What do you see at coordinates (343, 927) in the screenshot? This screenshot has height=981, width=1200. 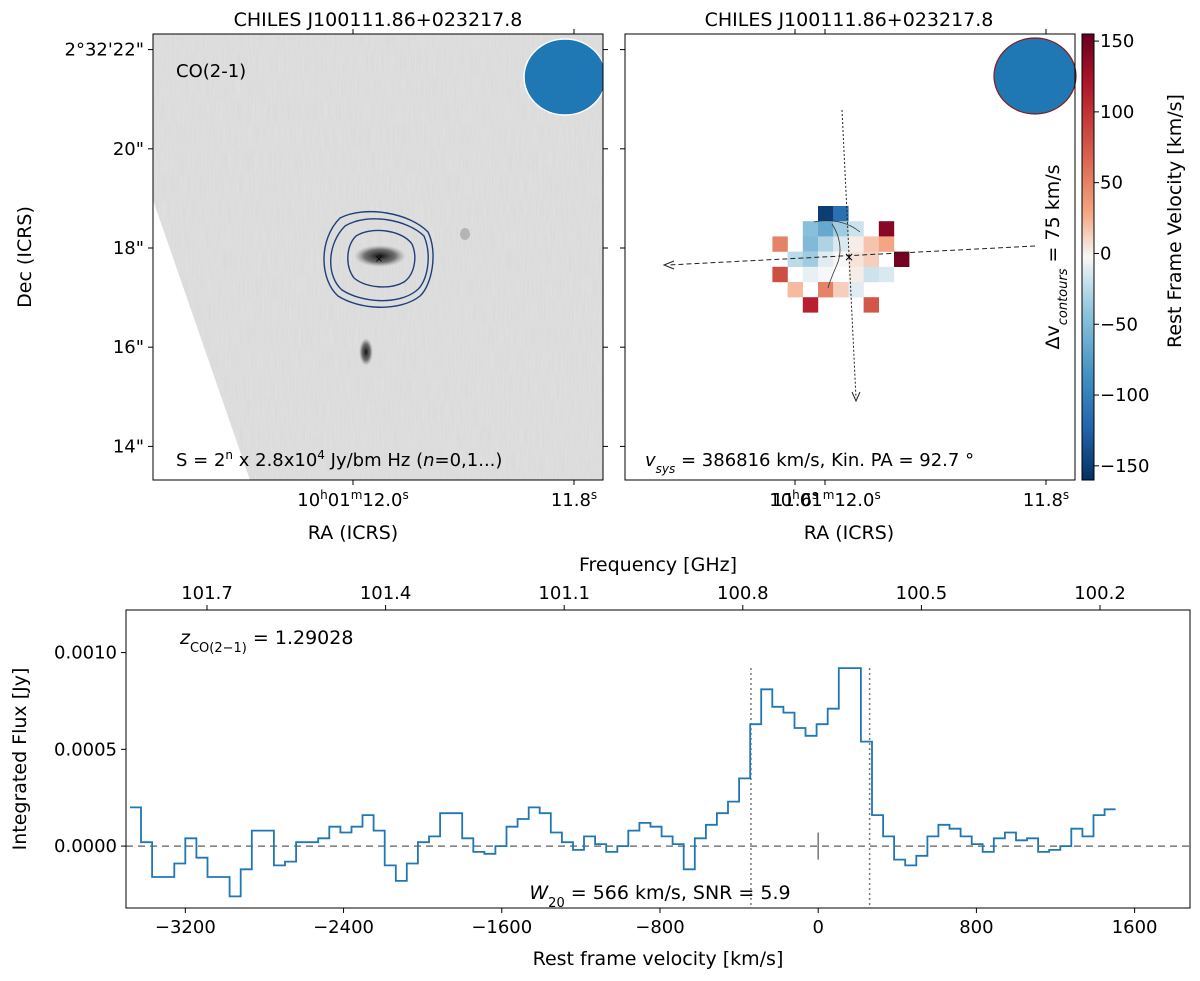 I see `velocity-tick-label: −2400` at bounding box center [343, 927].